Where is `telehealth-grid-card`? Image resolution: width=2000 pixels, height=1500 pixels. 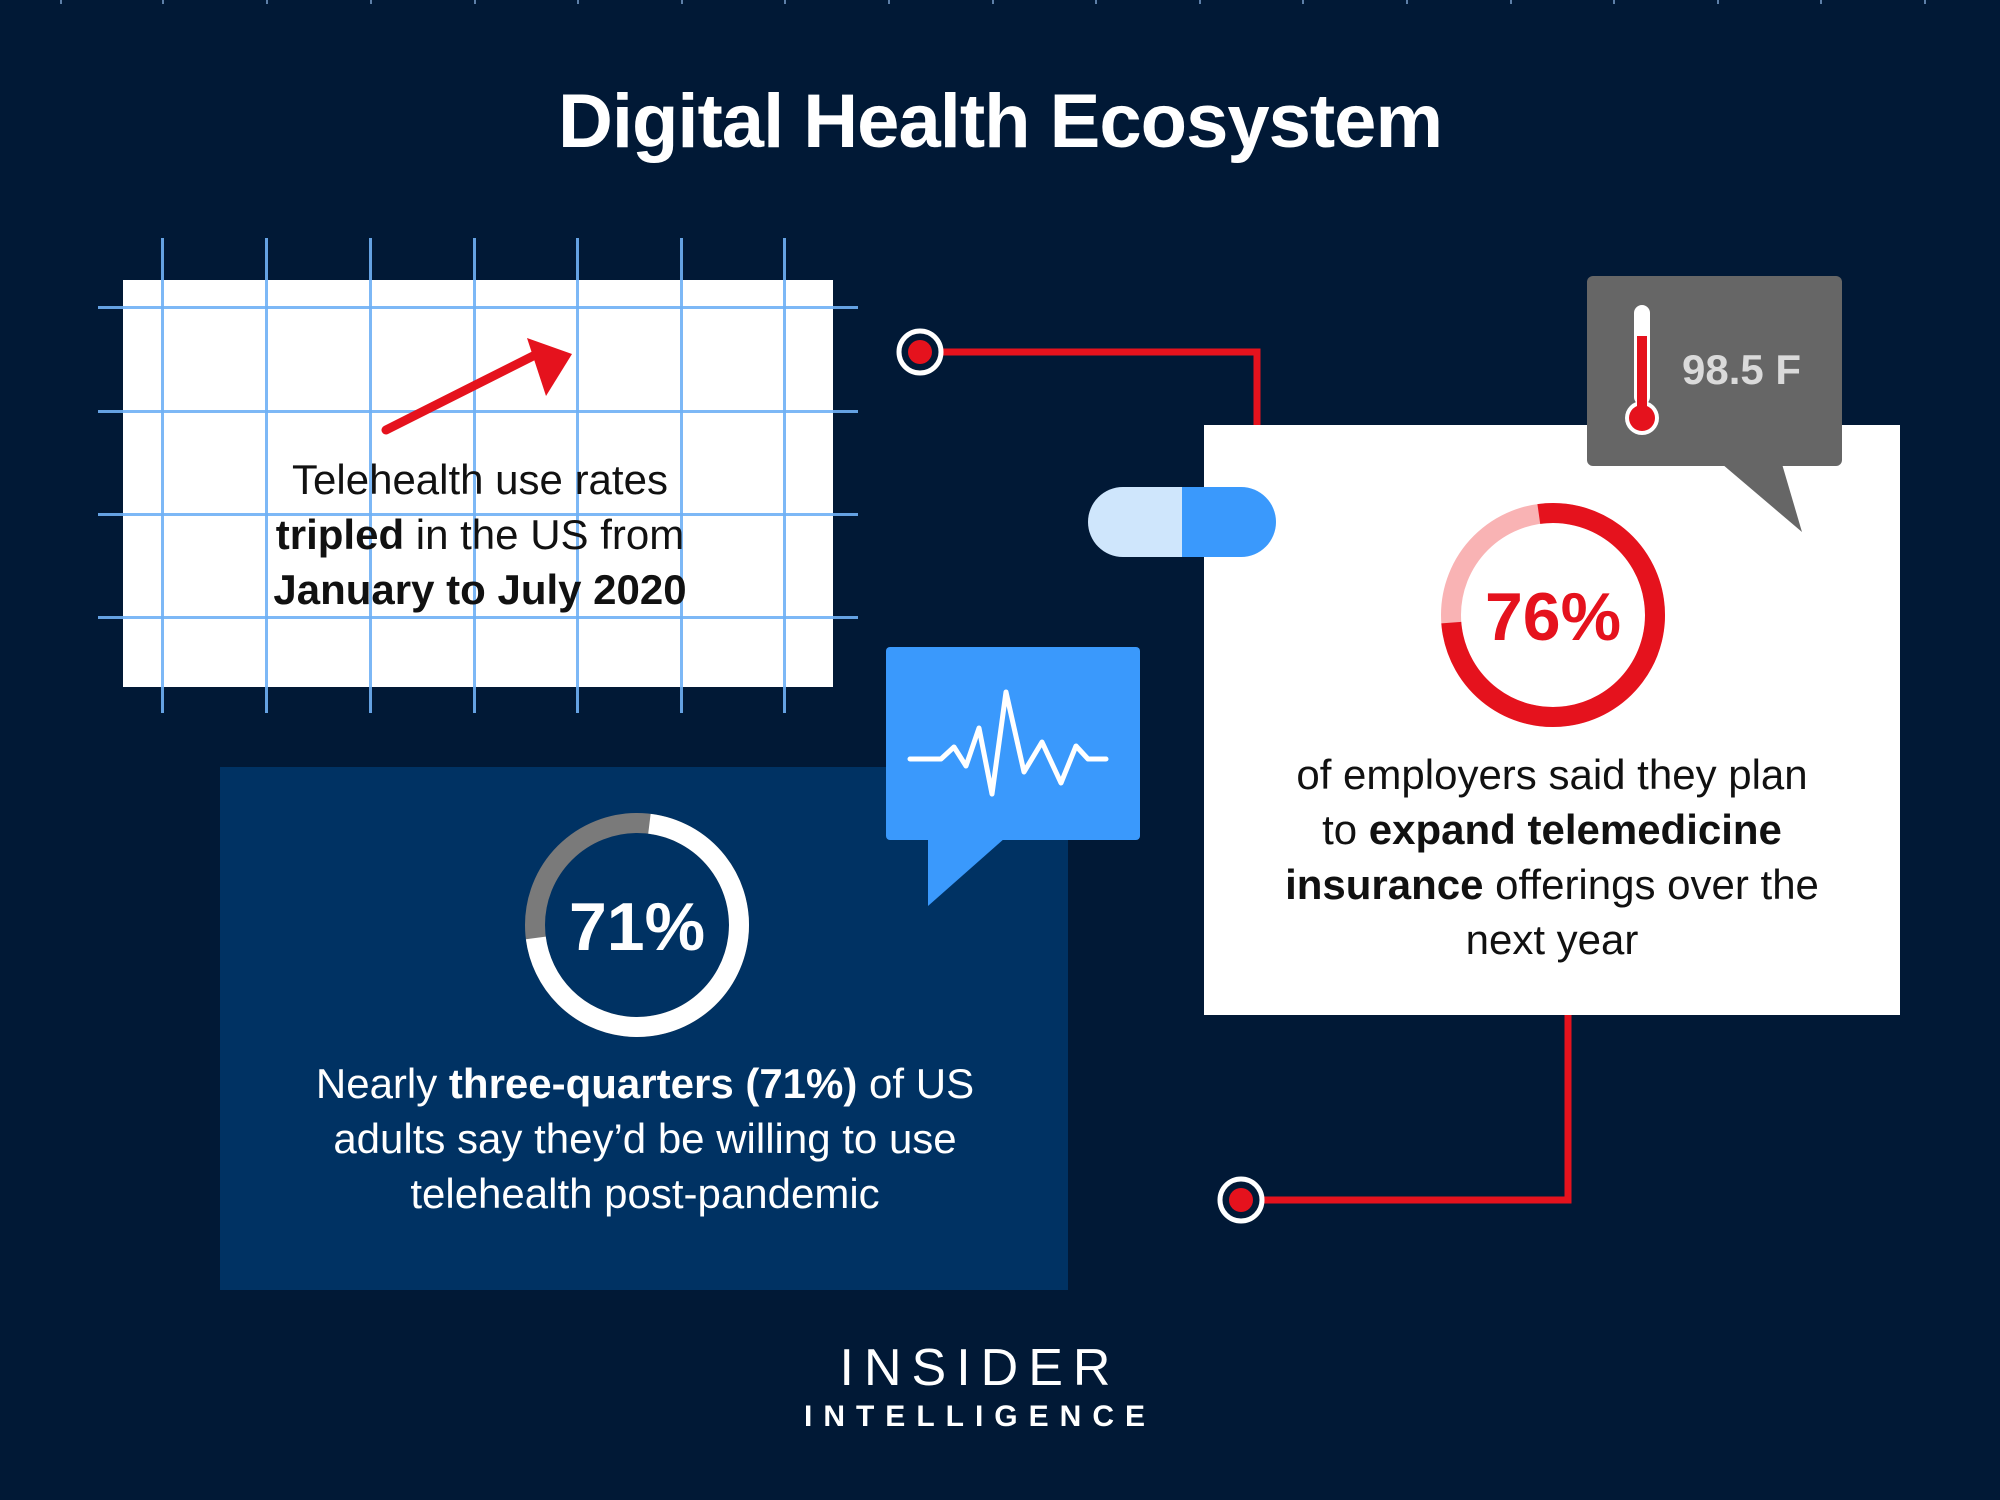
telehealth-grid-card is located at coordinates (478, 483).